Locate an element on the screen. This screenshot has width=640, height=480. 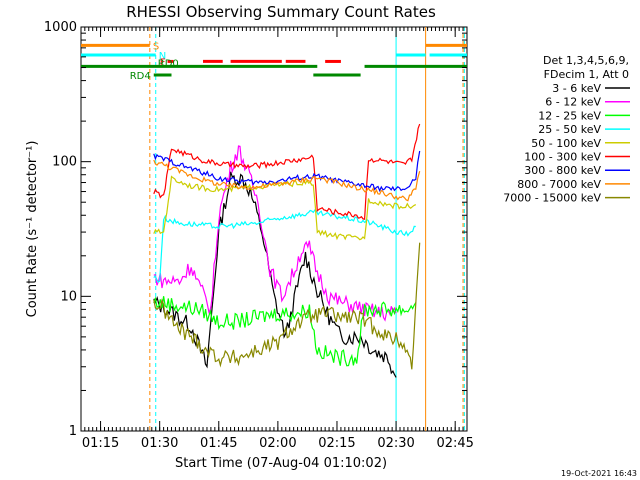
x-tick-label-3: 02:00 is located at coordinates (277, 443).